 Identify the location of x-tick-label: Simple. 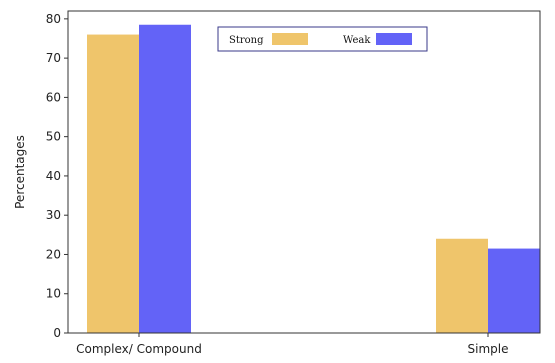
(488, 349).